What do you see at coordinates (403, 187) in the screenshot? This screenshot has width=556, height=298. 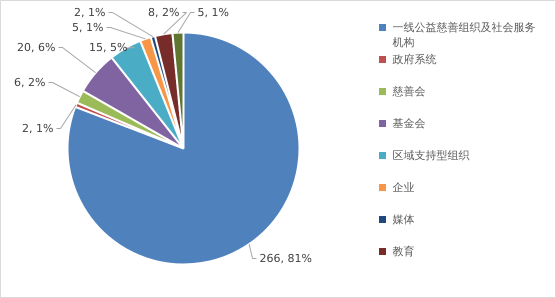 I see `legend-label: 企业` at bounding box center [403, 187].